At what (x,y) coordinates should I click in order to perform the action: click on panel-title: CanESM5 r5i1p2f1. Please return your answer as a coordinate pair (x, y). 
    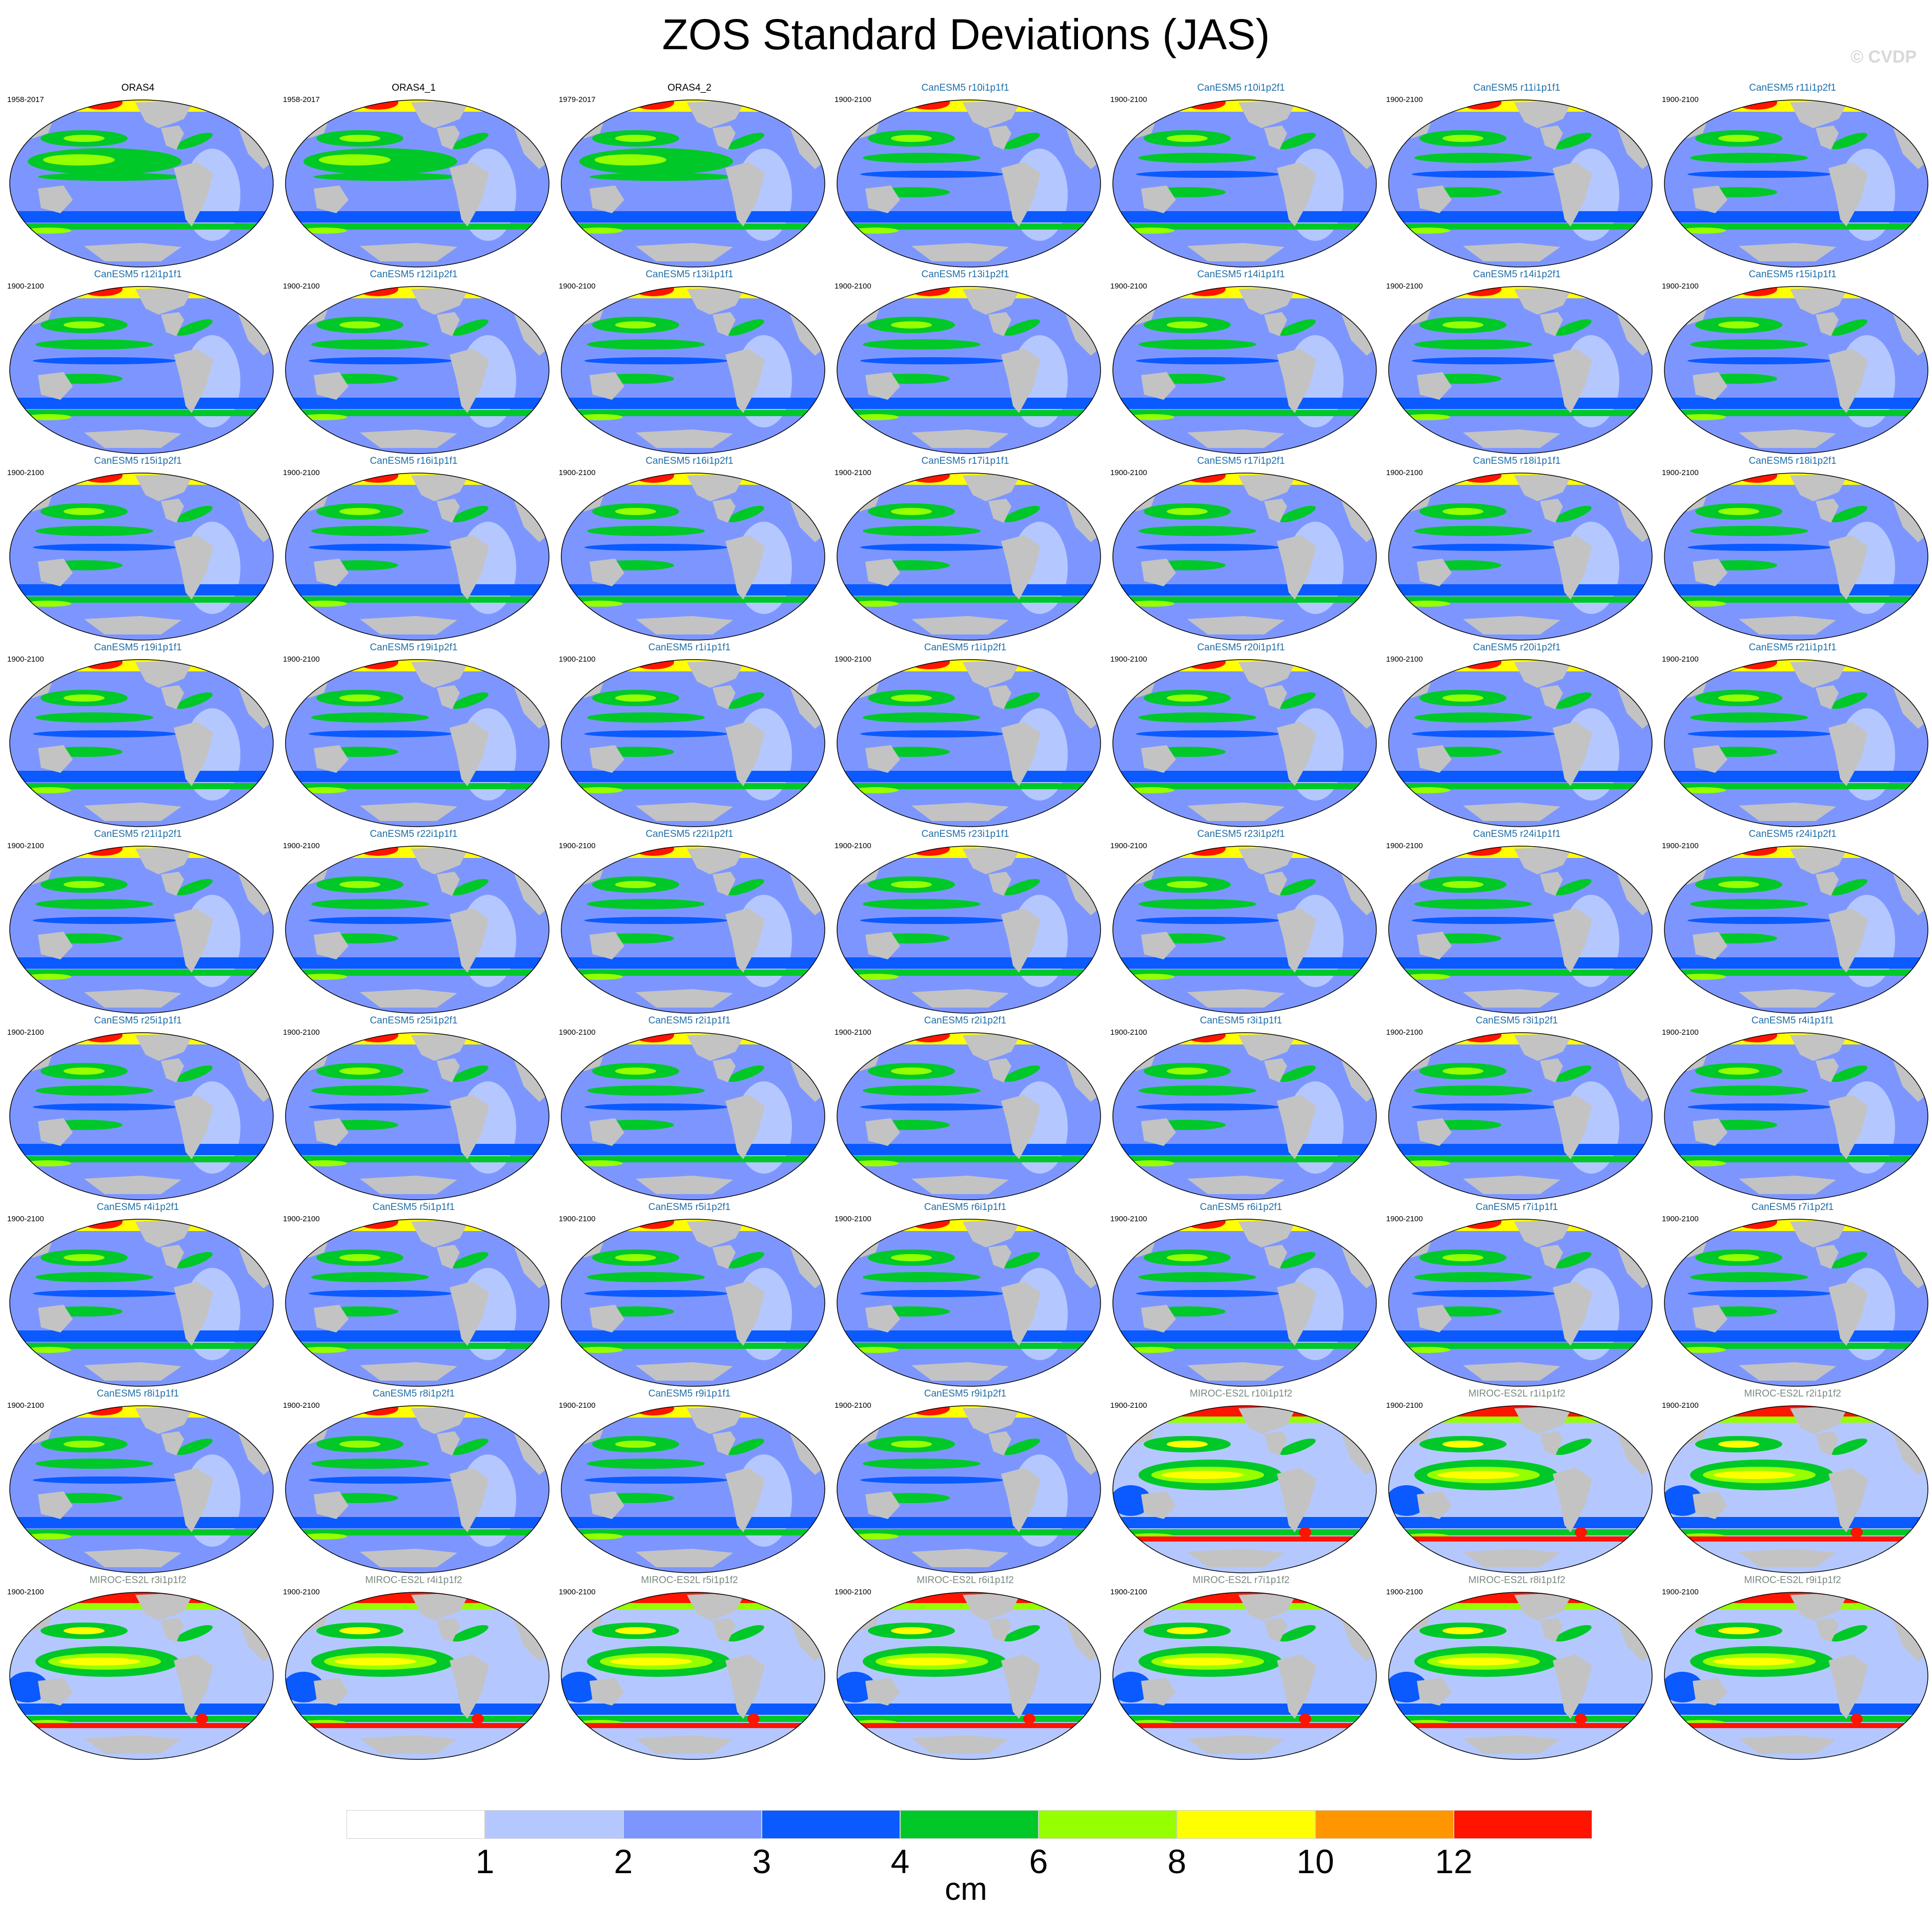
    Looking at the image, I should click on (689, 1208).